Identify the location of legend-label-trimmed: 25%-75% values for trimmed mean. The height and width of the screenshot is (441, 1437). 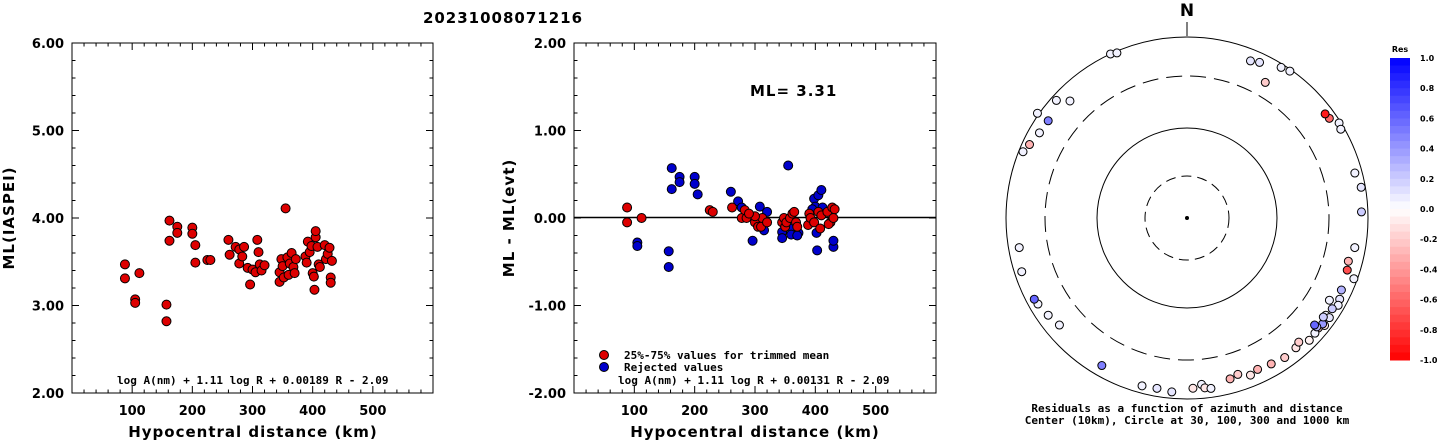
(726, 355).